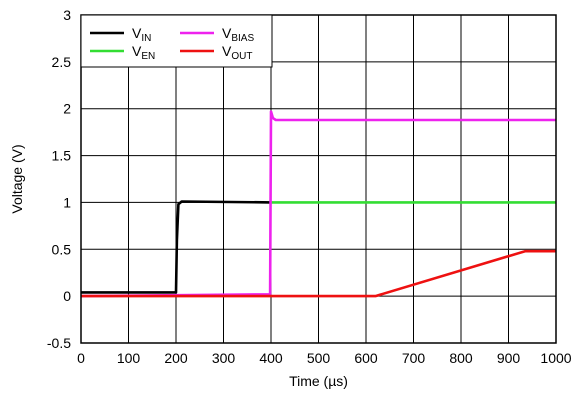 This screenshot has height=394, width=577. What do you see at coordinates (81, 358) in the screenshot?
I see `x-tick-label: 0` at bounding box center [81, 358].